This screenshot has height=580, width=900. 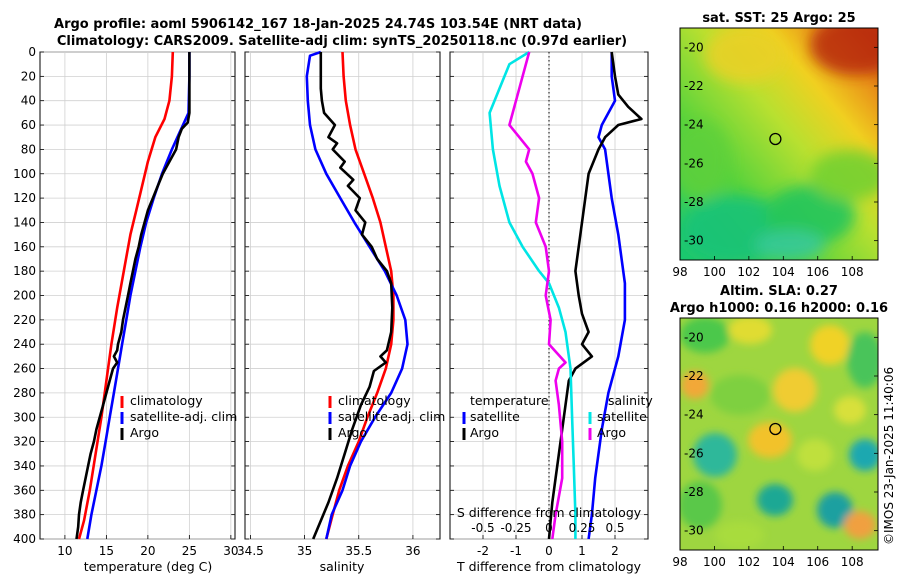 What do you see at coordinates (24, 369) in the screenshot?
I see `depth-tick-label: 260` at bounding box center [24, 369].